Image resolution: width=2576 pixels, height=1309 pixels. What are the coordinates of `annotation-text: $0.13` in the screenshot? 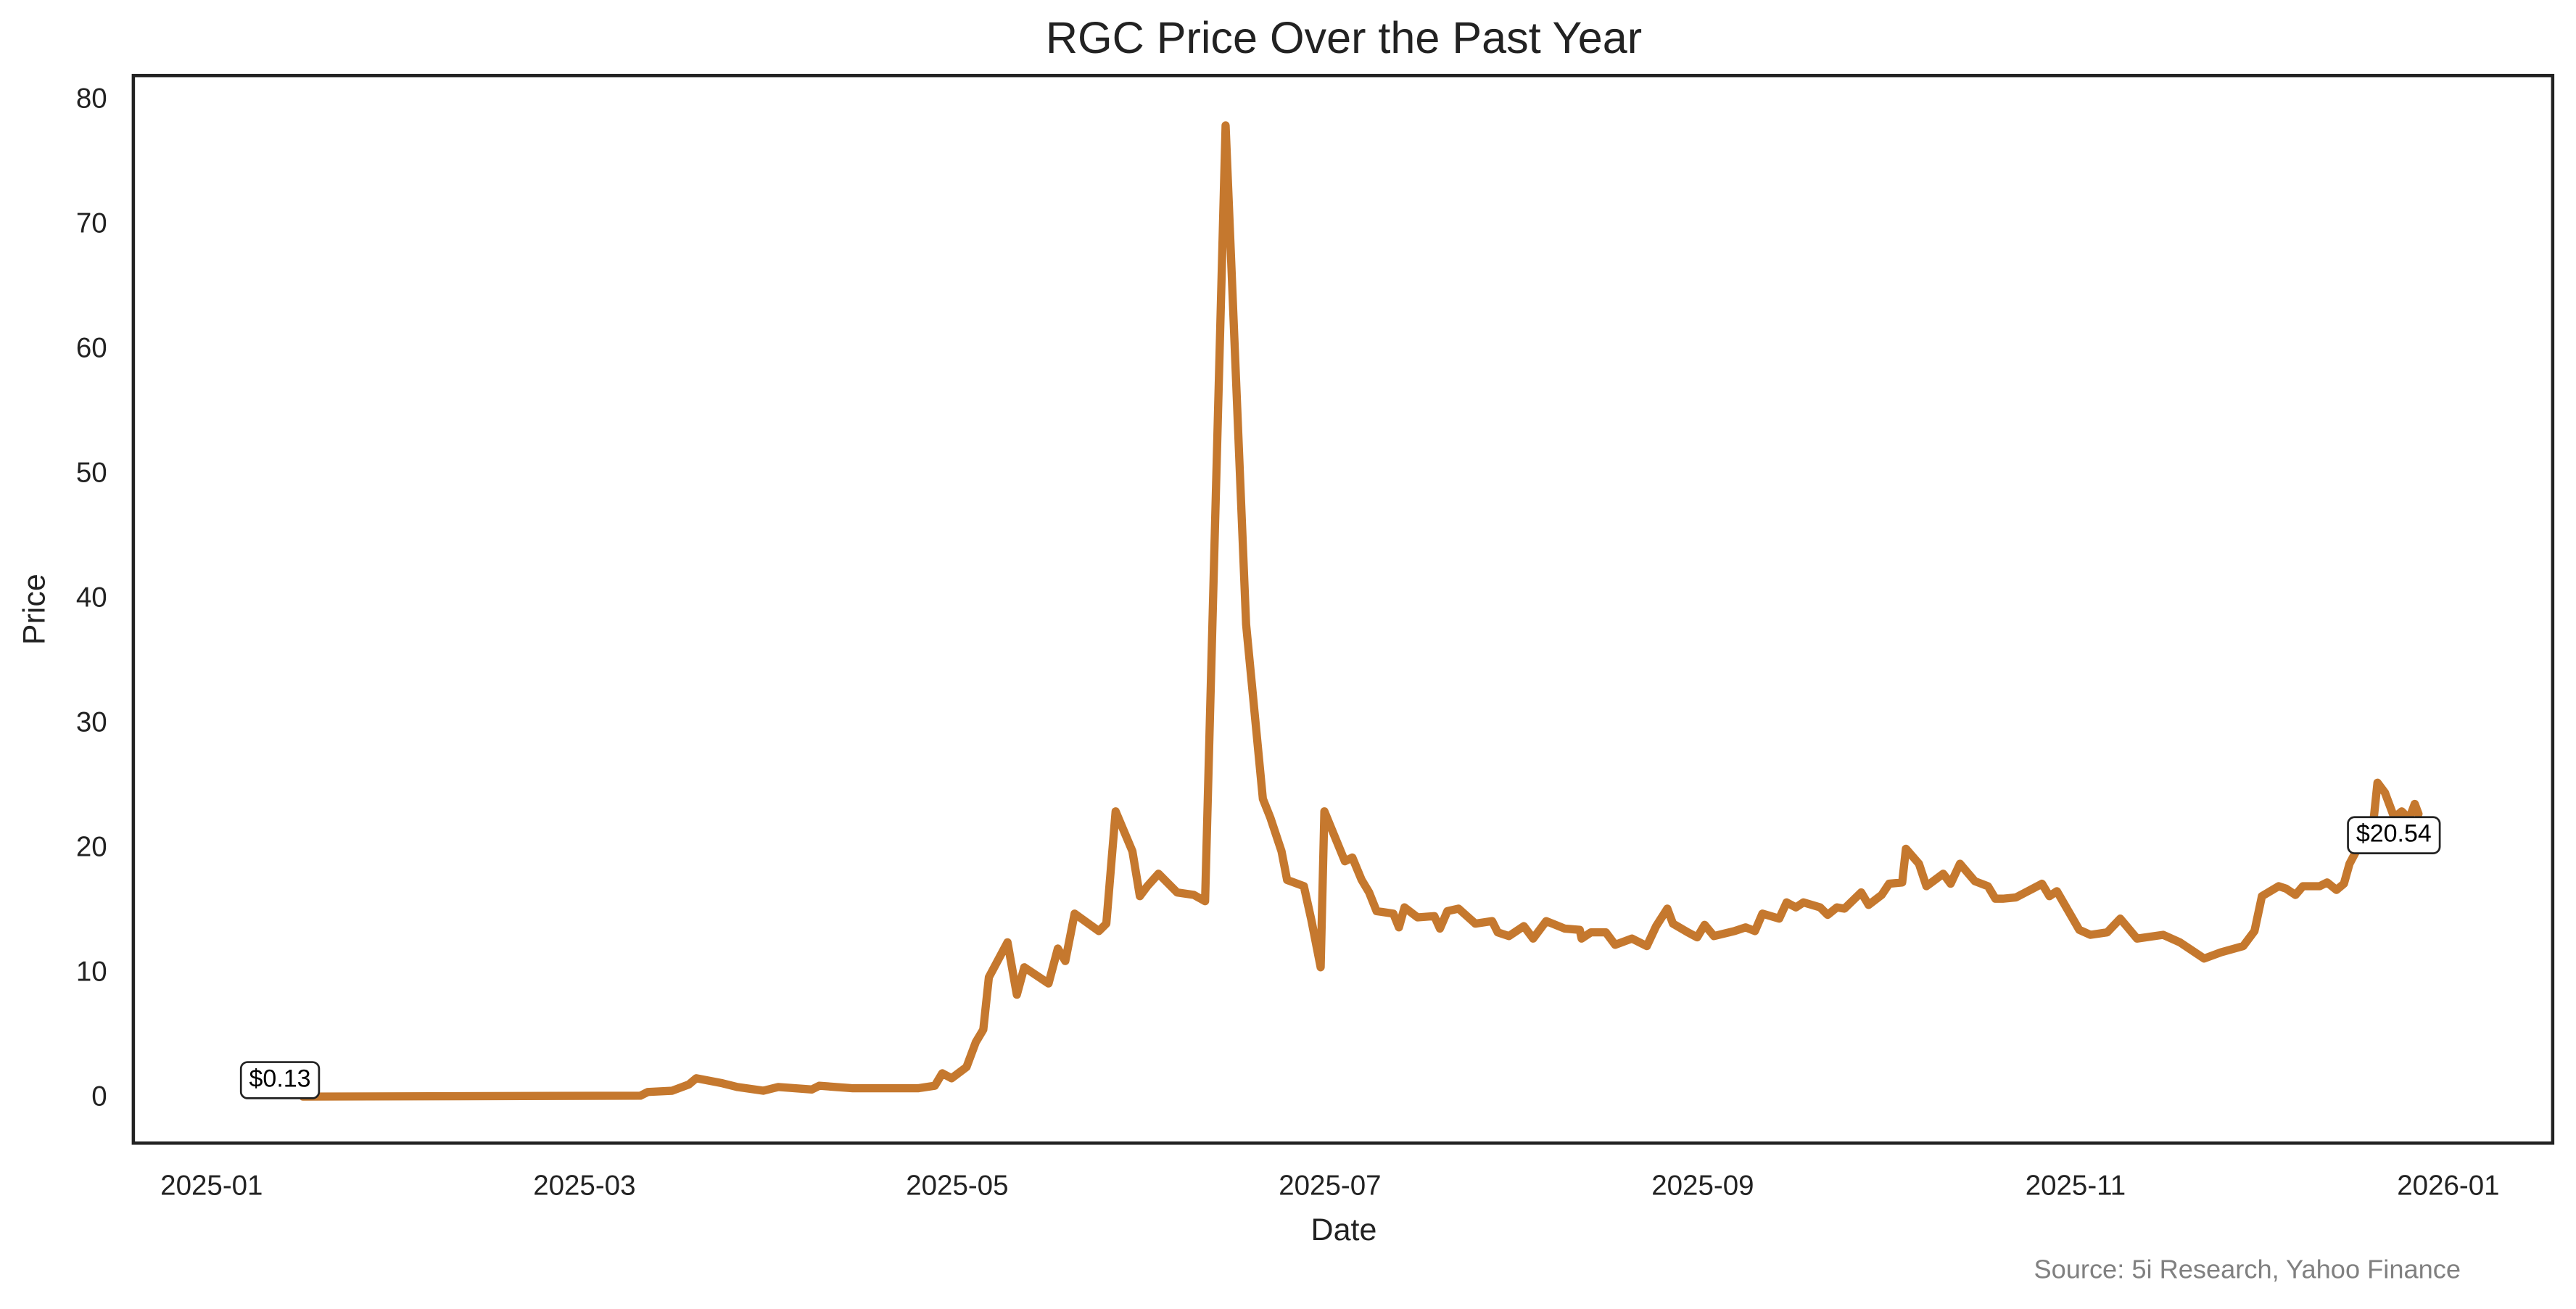 It's located at (280, 1078).